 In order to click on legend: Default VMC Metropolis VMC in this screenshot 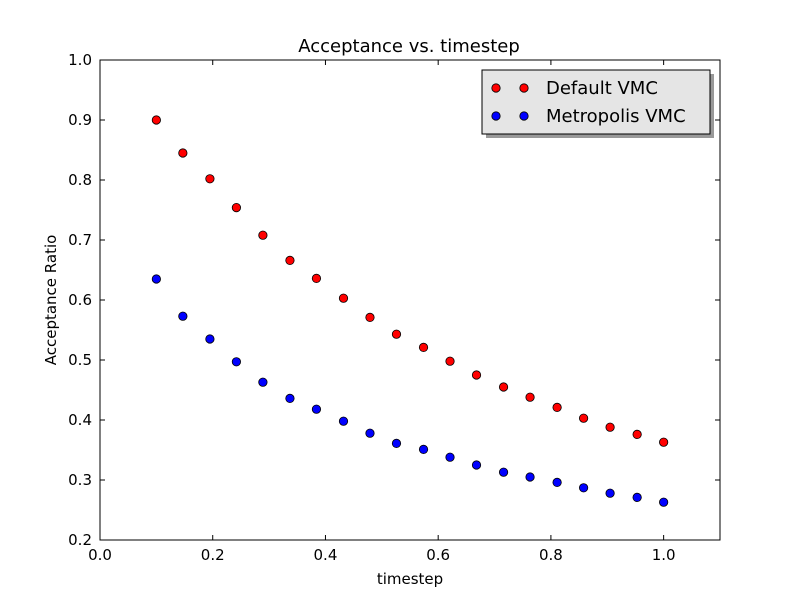, I will do `click(597, 103)`.